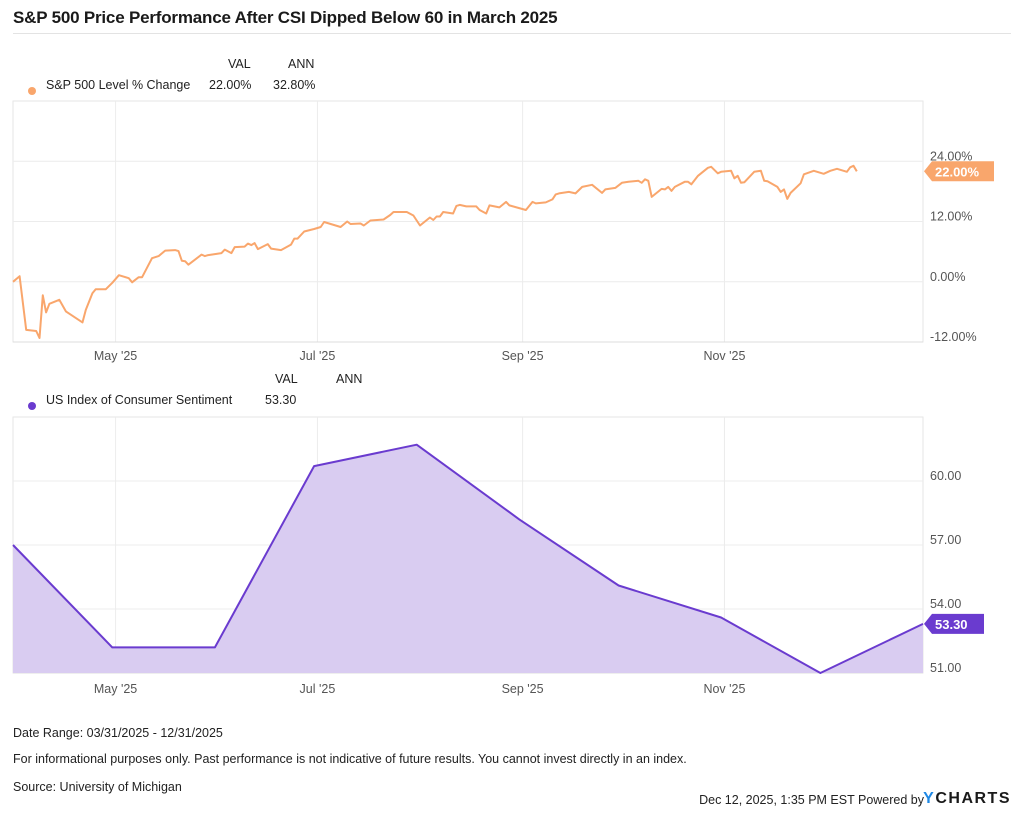 The image size is (1024, 816). I want to click on last-value-label: 53.30, so click(951, 624).